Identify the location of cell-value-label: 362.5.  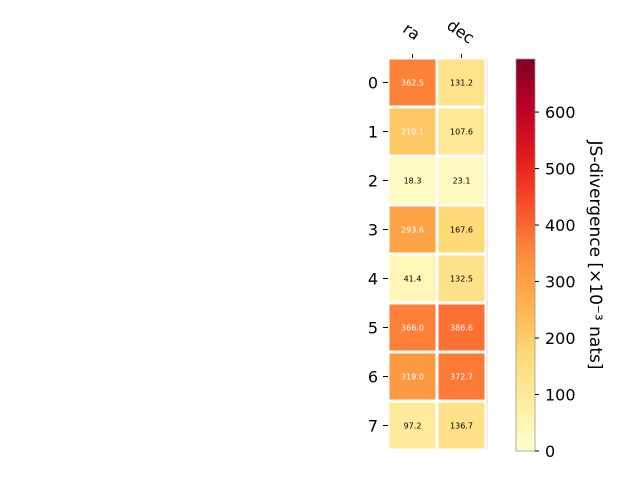
(412, 83).